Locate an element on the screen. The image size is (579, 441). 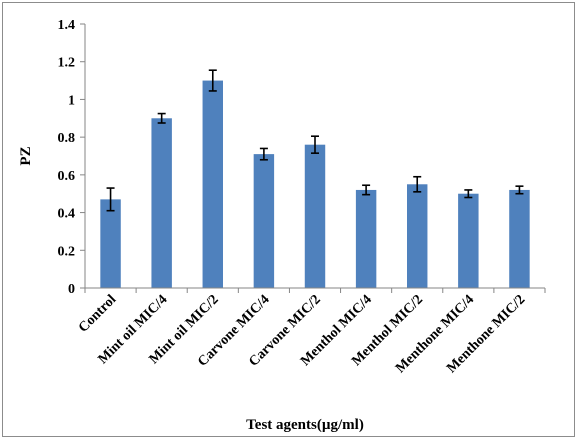
y-tick-label: 1 is located at coordinates (71, 100).